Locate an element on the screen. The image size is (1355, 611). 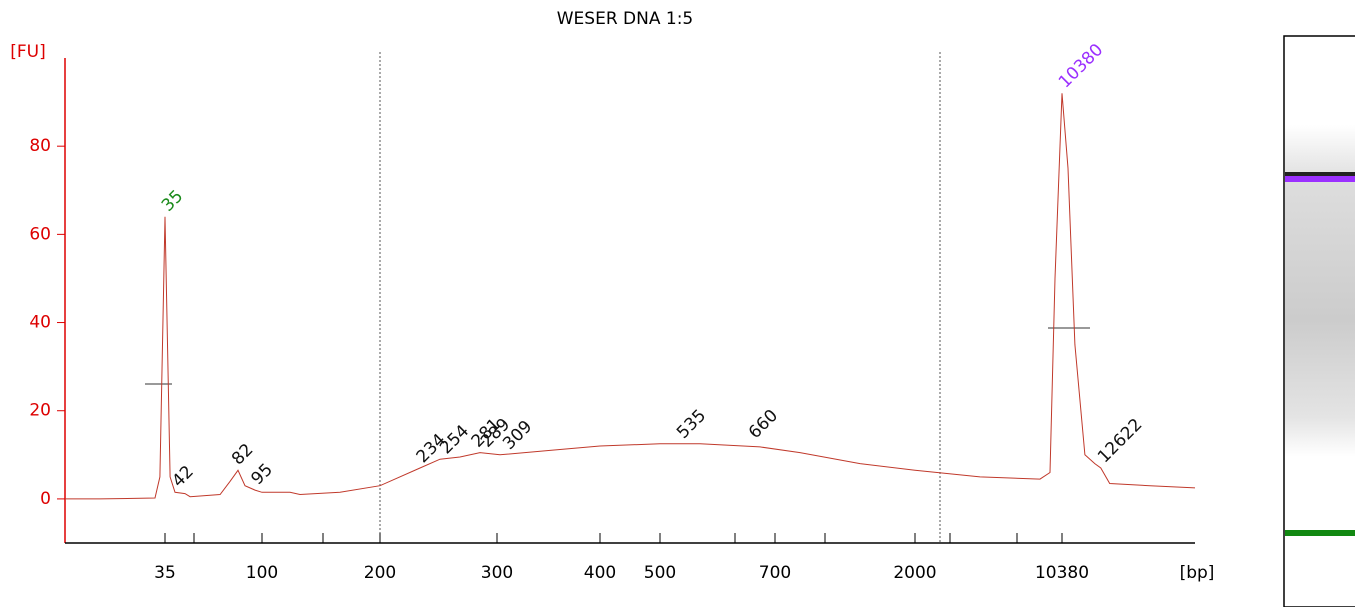
peak-label: 254 is located at coordinates (454, 439).